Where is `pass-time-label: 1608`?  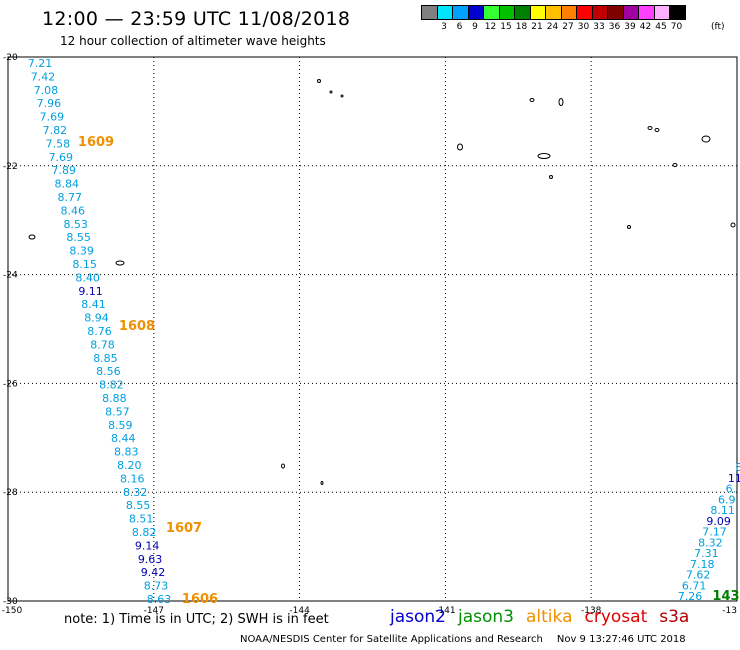 pass-time-label: 1608 is located at coordinates (137, 326).